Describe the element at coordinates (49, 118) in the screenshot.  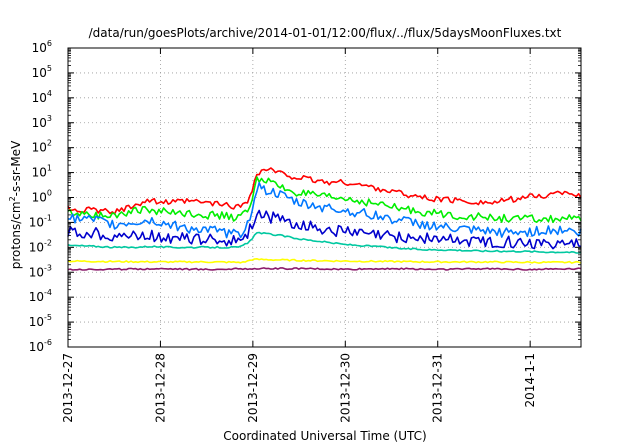
I see `y-tick-exp: 3` at that location.